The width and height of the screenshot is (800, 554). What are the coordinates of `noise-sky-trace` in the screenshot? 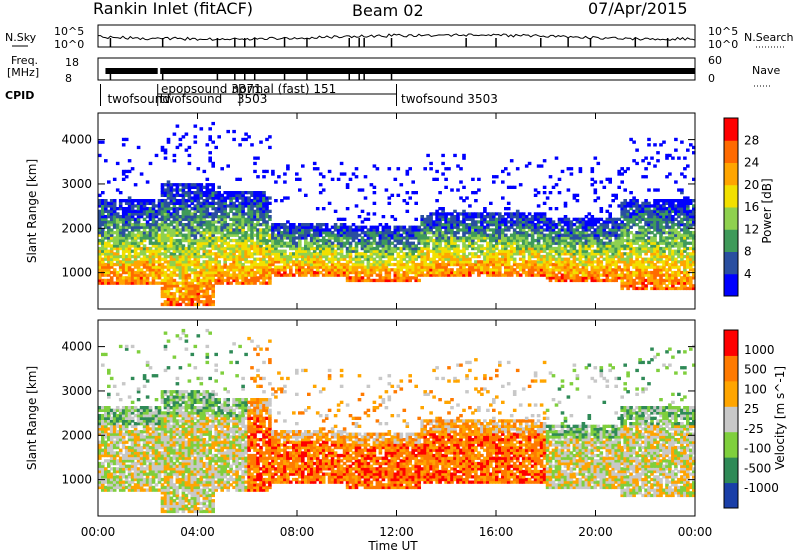 It's located at (397, 40).